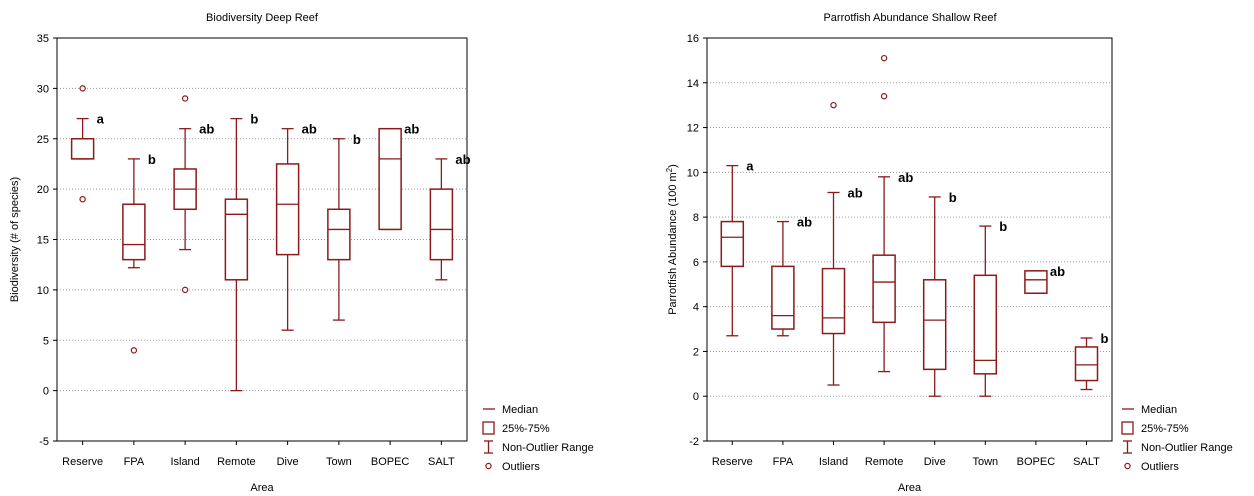 Image resolution: width=1254 pixels, height=496 pixels. What do you see at coordinates (892, 213) in the screenshot?
I see `box-remote: ab` at bounding box center [892, 213].